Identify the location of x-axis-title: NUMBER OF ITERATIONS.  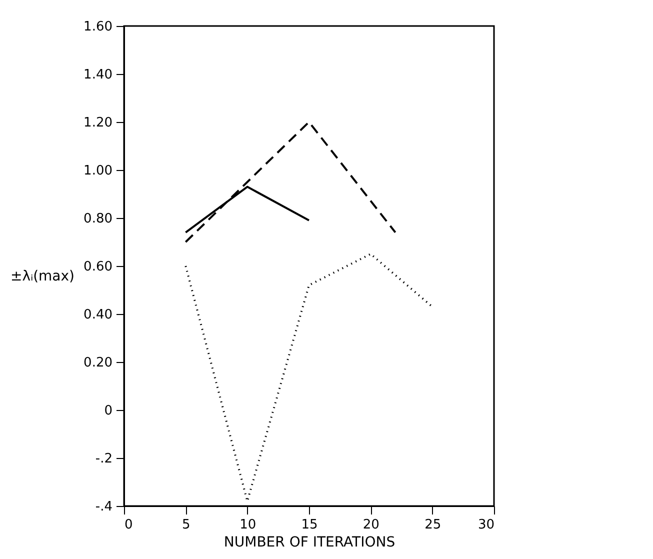
(310, 542).